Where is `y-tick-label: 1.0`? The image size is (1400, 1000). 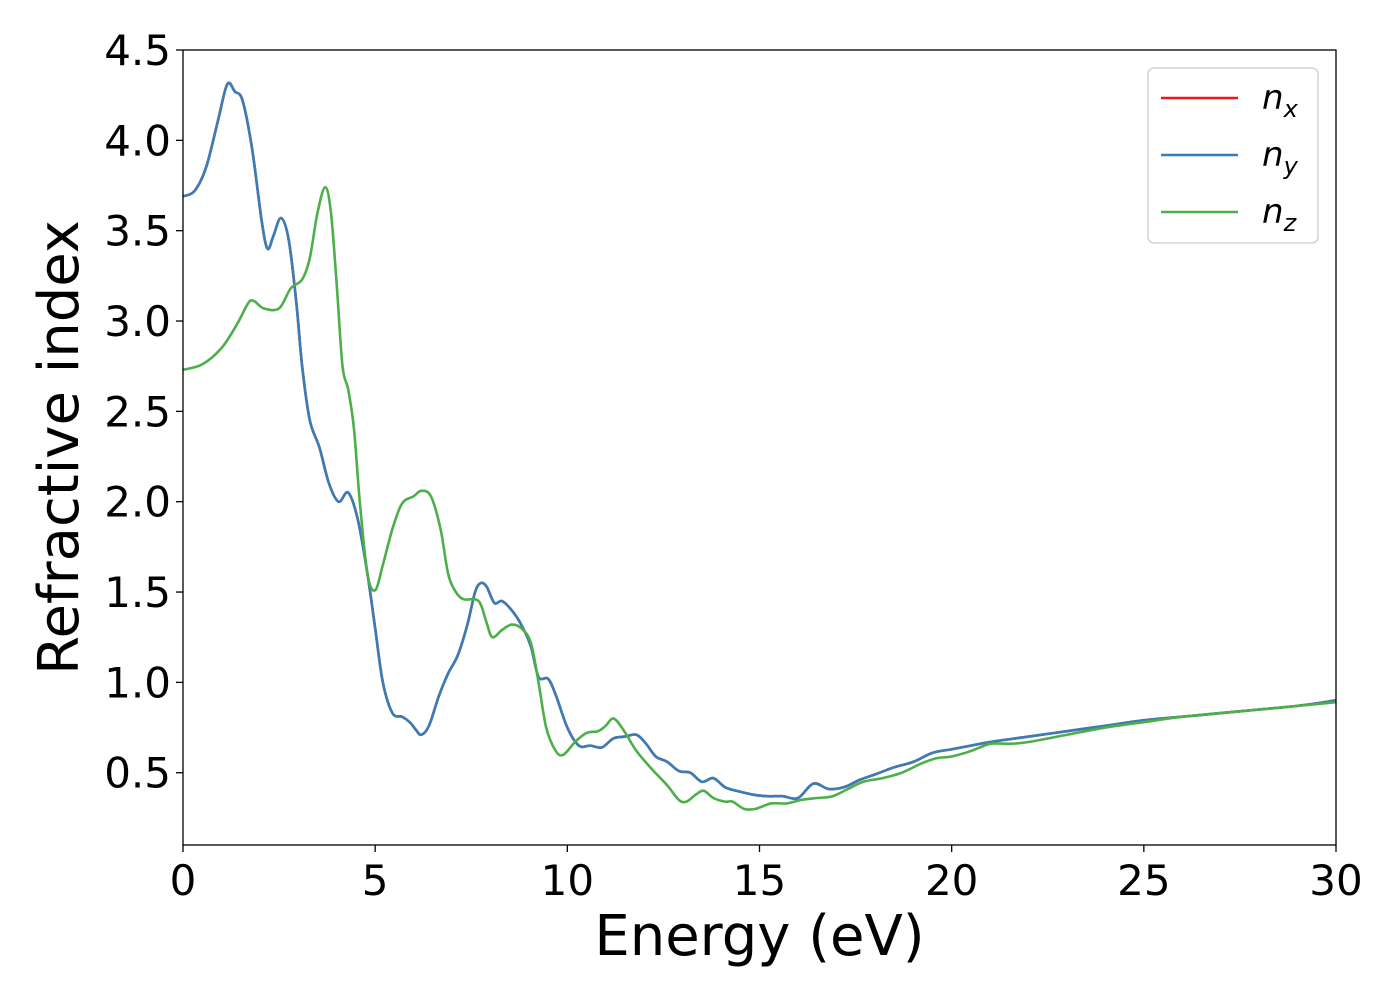 y-tick-label: 1.0 is located at coordinates (137, 682).